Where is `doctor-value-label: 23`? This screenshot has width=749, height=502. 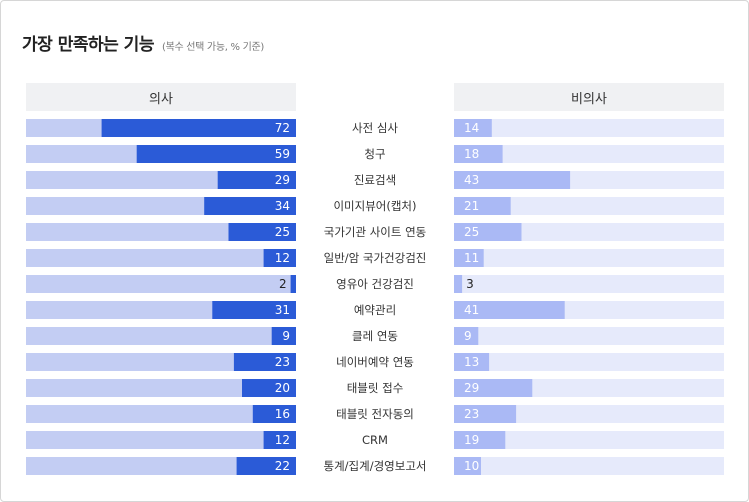
doctor-value-label: 23 is located at coordinates (282, 362).